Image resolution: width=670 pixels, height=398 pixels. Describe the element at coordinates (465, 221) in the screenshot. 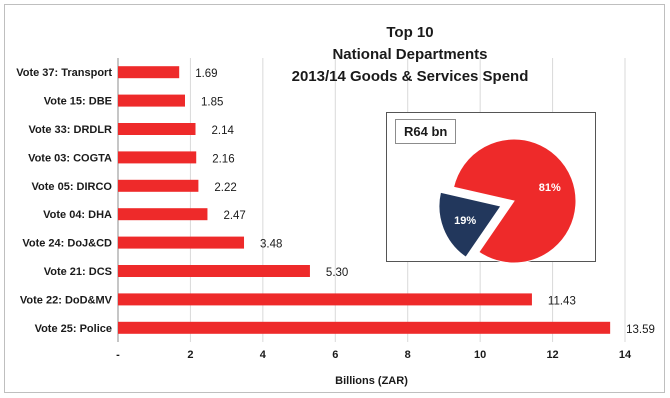

I see `pie-slice-label: 19%` at that location.